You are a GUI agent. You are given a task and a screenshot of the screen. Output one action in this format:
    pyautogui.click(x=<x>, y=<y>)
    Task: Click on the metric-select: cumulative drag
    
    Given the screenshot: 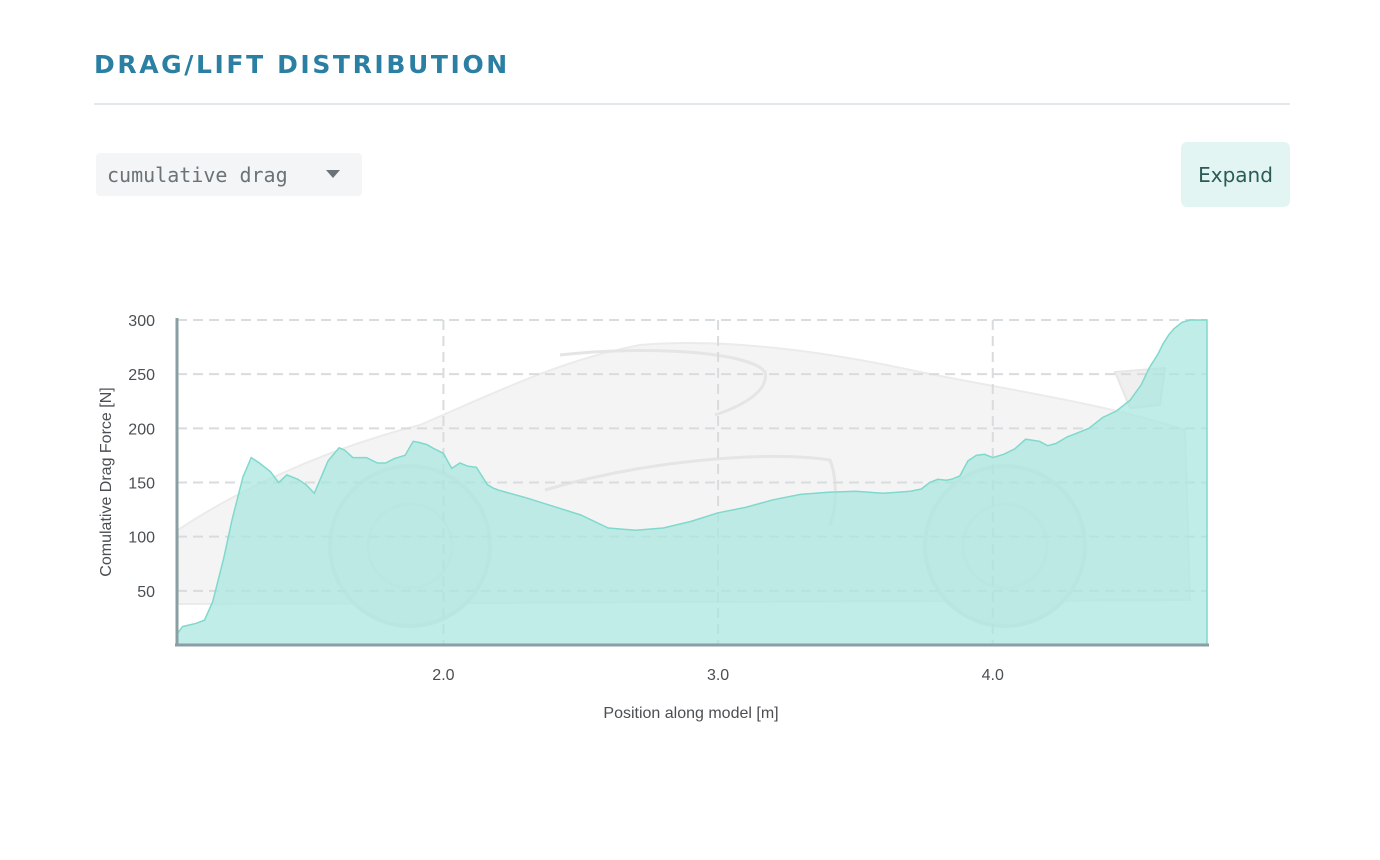 What is the action you would take?
    pyautogui.click(x=229, y=174)
    